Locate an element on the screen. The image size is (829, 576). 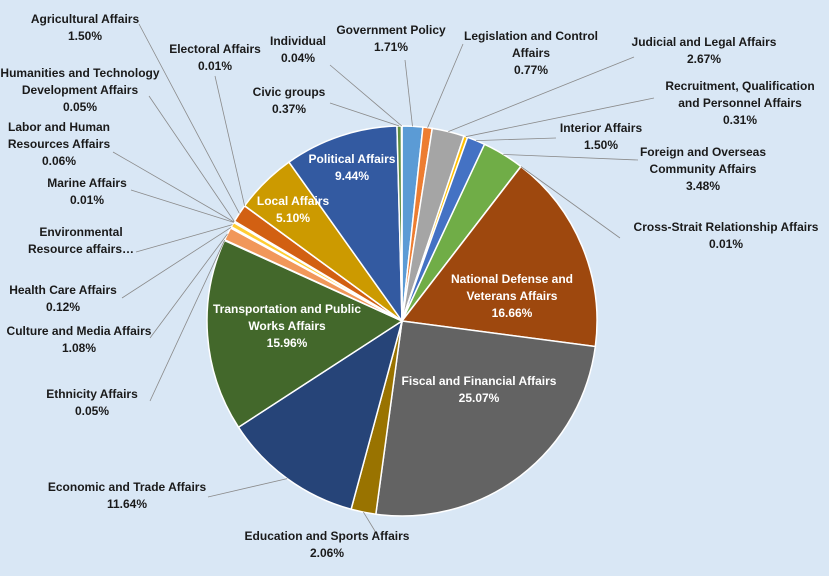
leader-line-humanities-and-technology-development-affairs is located at coordinates (191, 158).